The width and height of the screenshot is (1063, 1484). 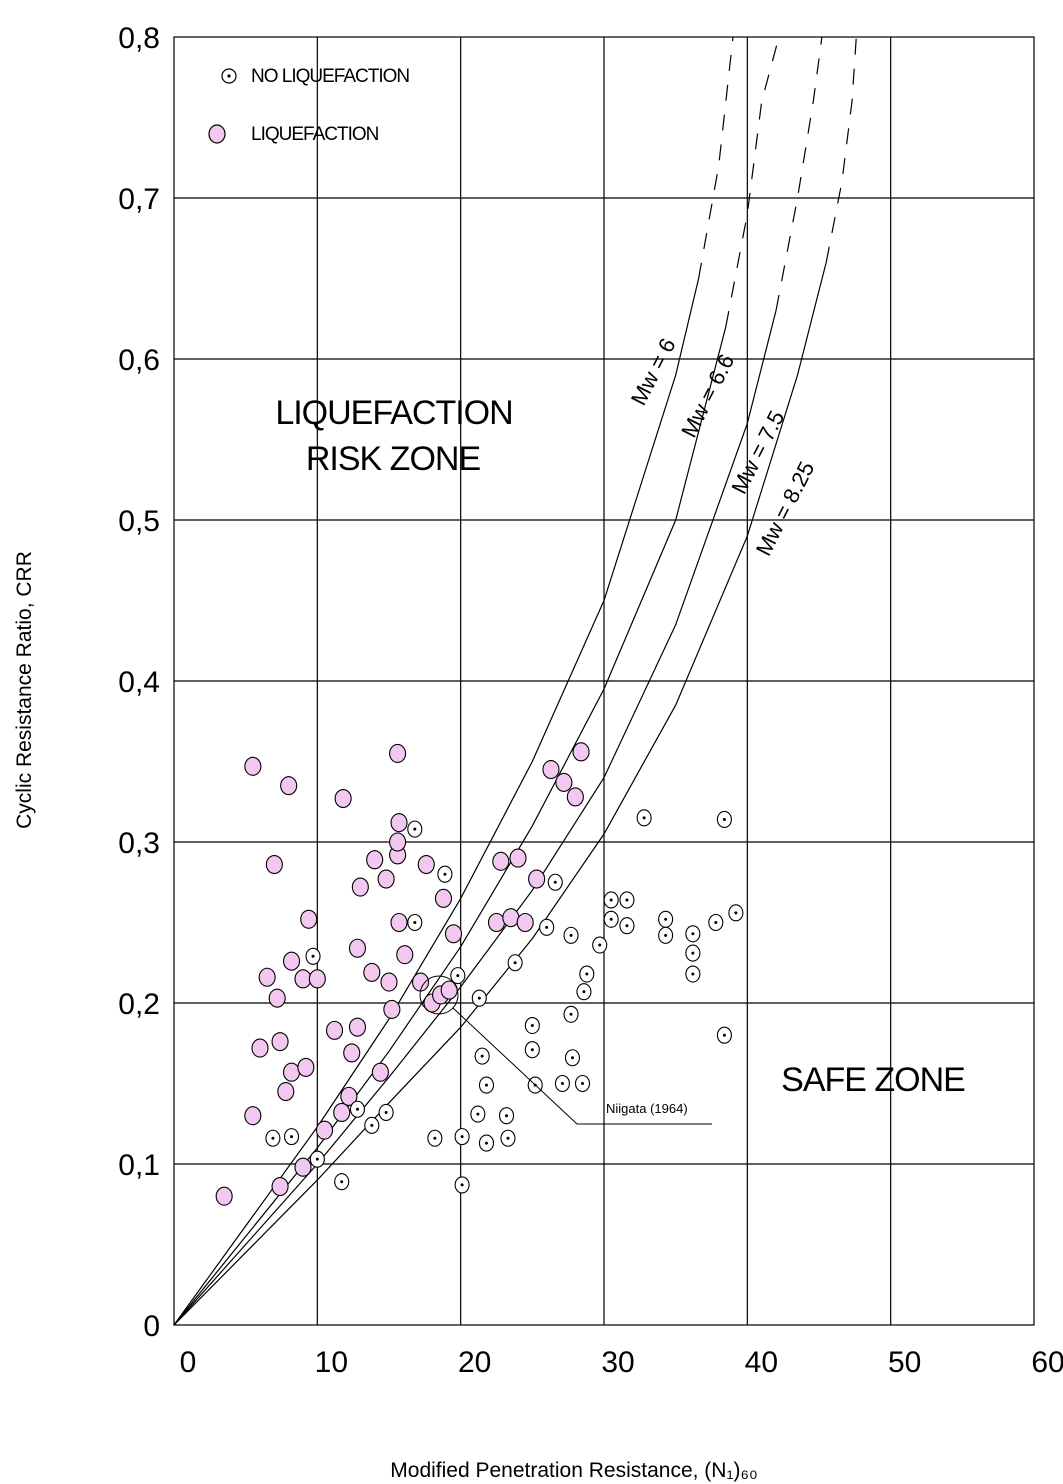 What do you see at coordinates (873, 1080) in the screenshot?
I see `zone-label-safe-zone: SAFE ZONE` at bounding box center [873, 1080].